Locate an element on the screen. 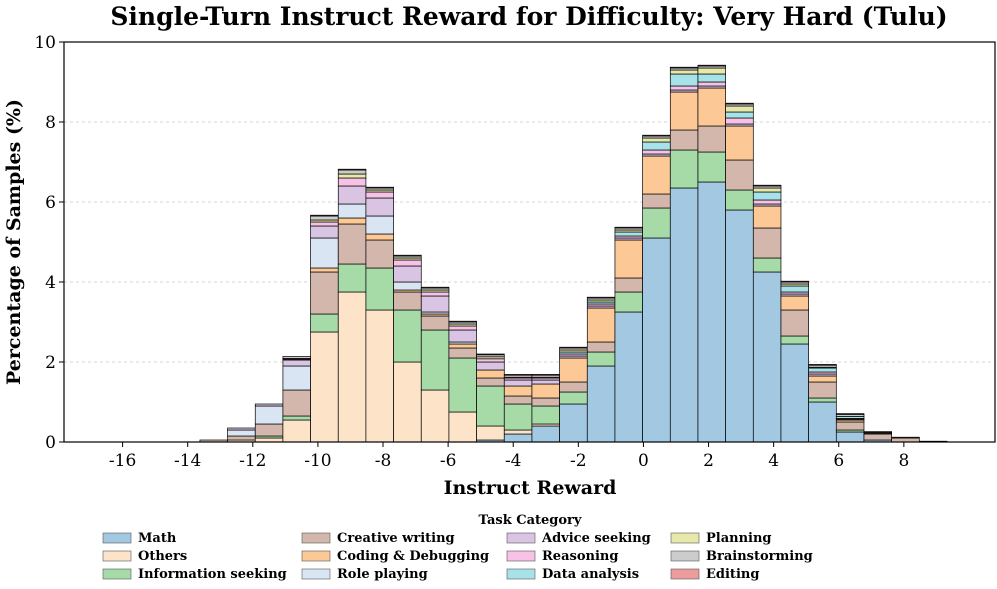  y-tick-label: 6 is located at coordinates (50, 203).